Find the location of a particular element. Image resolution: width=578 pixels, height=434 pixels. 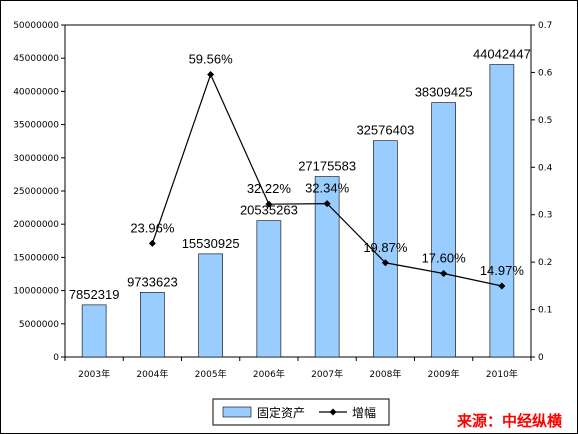

right-axis-tick-label: 0.2 is located at coordinates (545, 263).